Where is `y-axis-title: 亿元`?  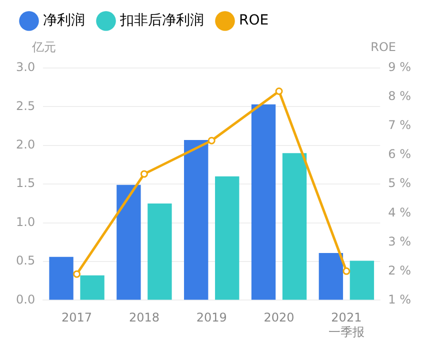 y-axis-title: 亿元 is located at coordinates (43, 47).